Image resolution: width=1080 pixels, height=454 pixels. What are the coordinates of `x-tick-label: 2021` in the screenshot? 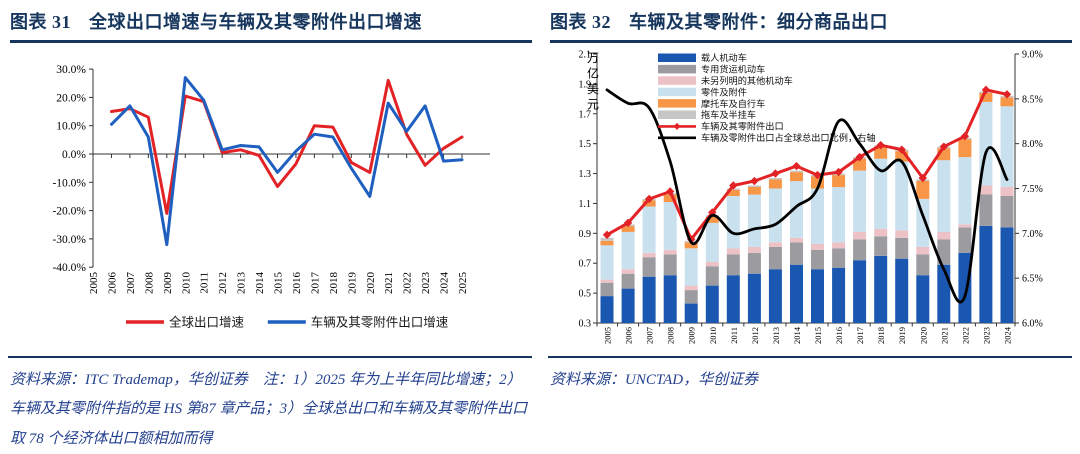 It's located at (389, 283).